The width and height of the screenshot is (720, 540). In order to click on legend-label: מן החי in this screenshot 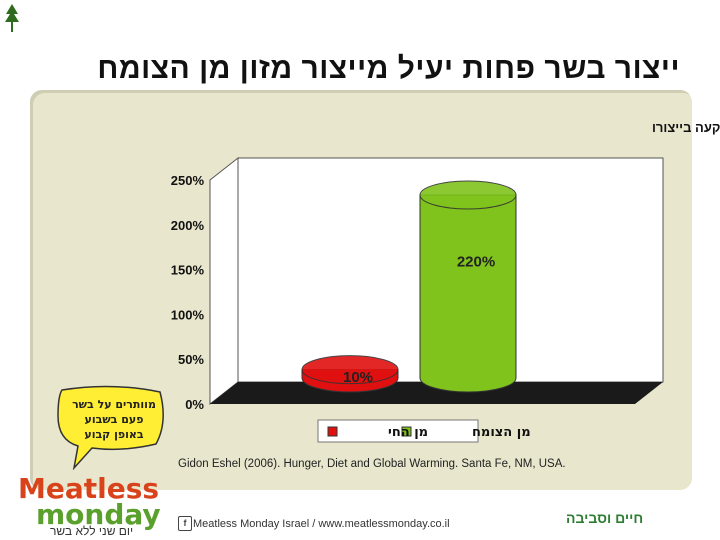, I will do `click(408, 432)`.